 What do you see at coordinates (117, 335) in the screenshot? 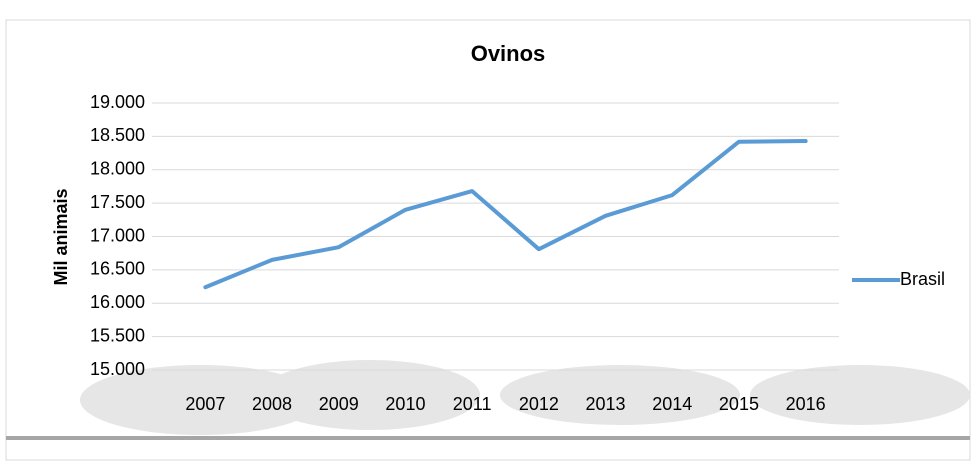
I see `y-tick-label: 15.500` at bounding box center [117, 335].